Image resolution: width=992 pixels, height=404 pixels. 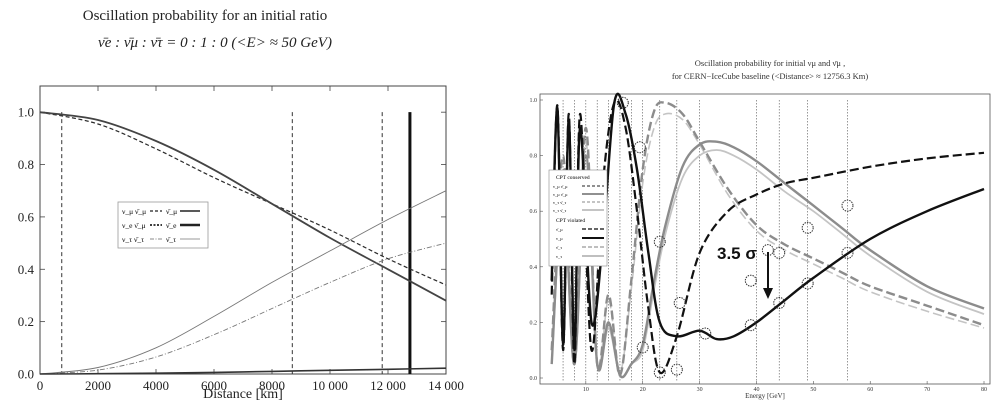 What do you see at coordinates (388, 385) in the screenshot?
I see `left-x-tick-label: 12 000` at bounding box center [388, 385].